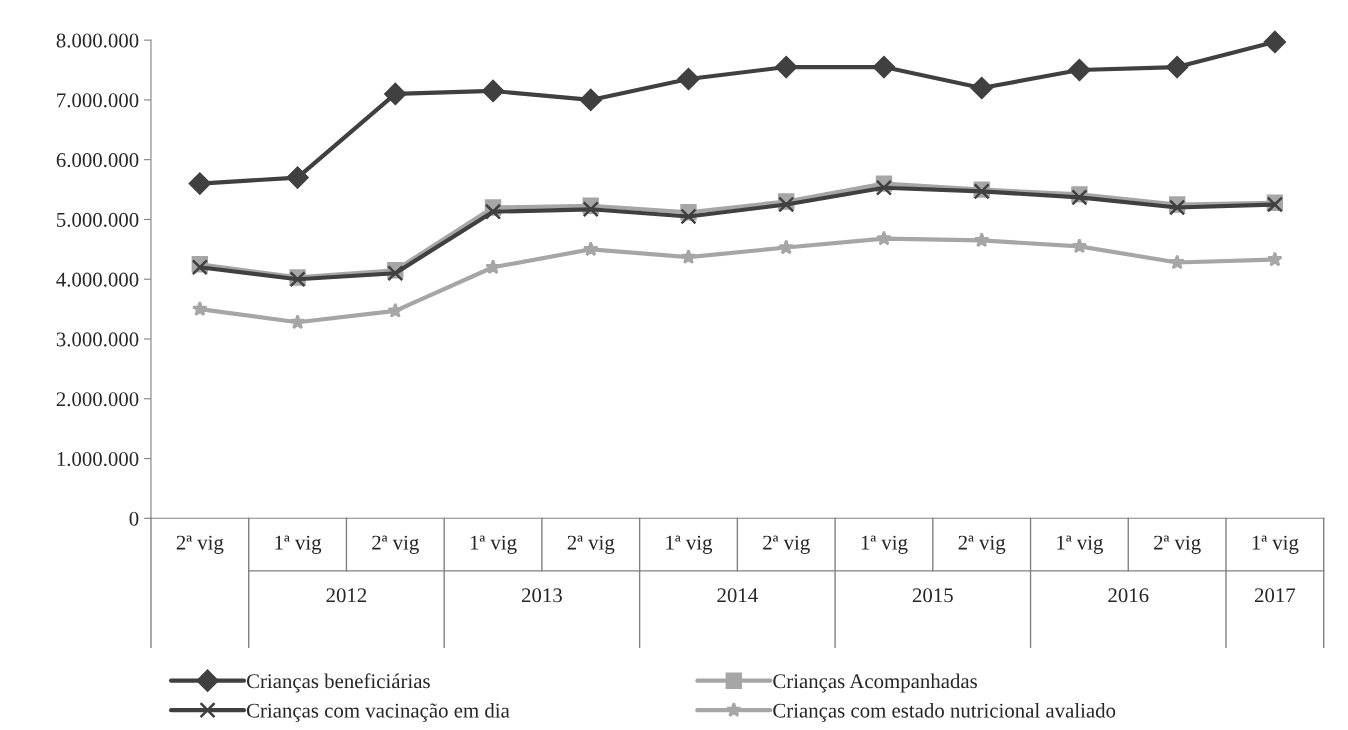 This screenshot has height=730, width=1348. Describe the element at coordinates (97, 339) in the screenshot. I see `y-tick-label: 3.000.000` at that location.